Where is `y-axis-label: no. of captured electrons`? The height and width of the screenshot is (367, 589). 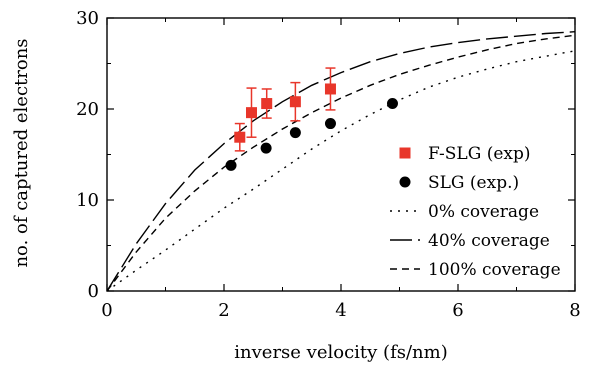
y-axis-label: no. of captured electrons is located at coordinates (21, 152).